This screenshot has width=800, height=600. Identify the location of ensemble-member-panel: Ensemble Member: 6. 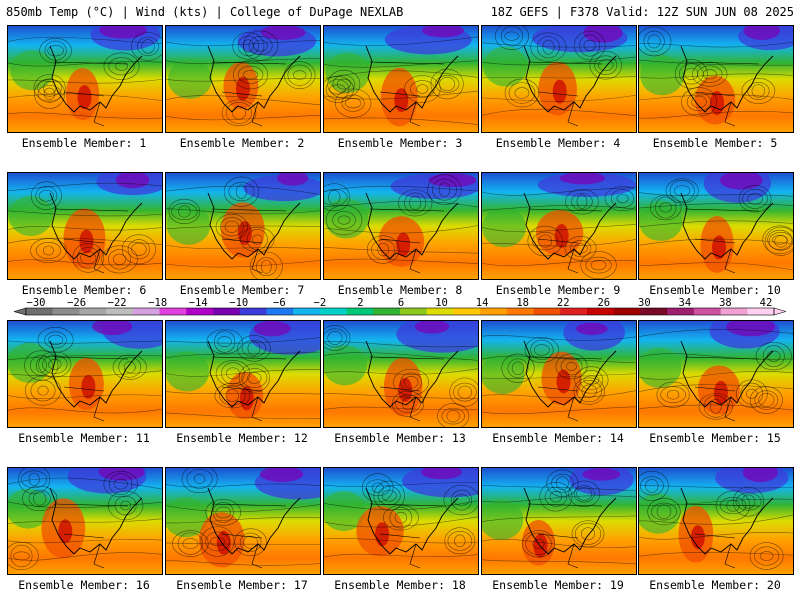
(85, 234).